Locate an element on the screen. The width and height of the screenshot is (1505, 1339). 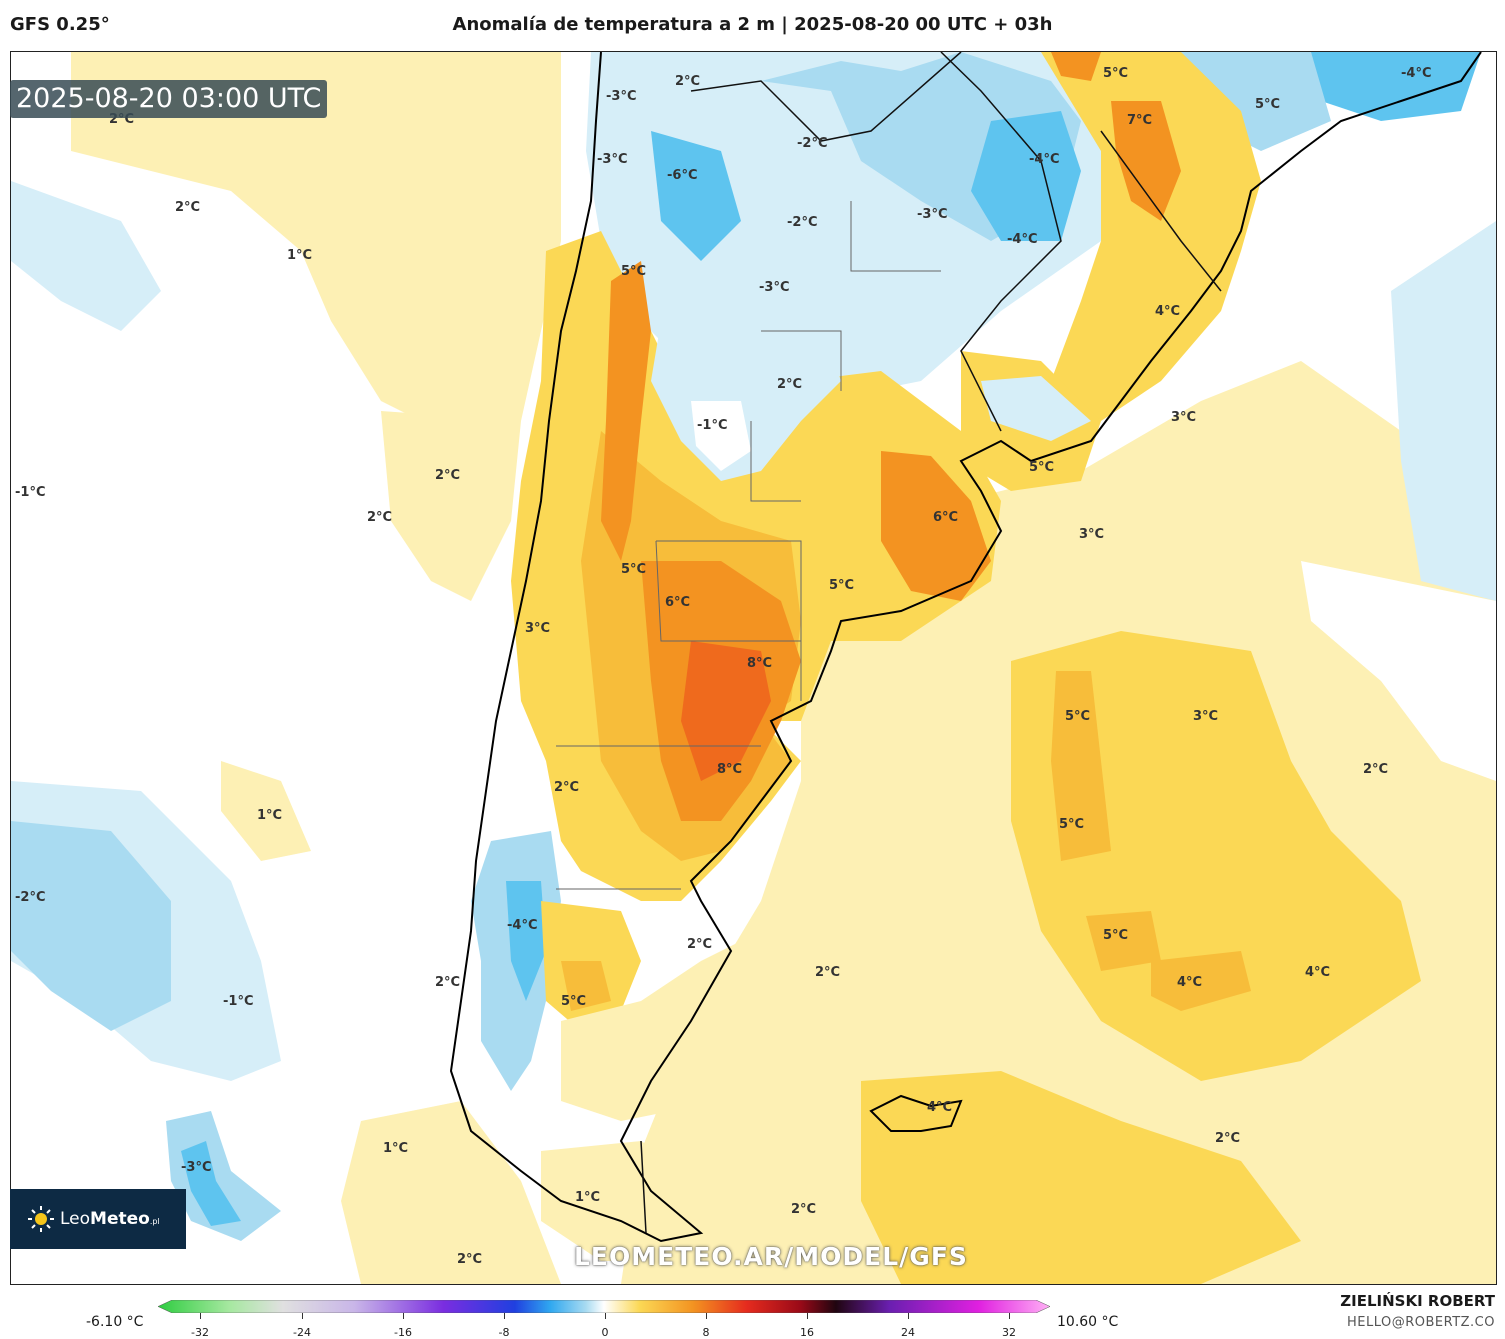
falklands-outline is located at coordinates (916, 1113).